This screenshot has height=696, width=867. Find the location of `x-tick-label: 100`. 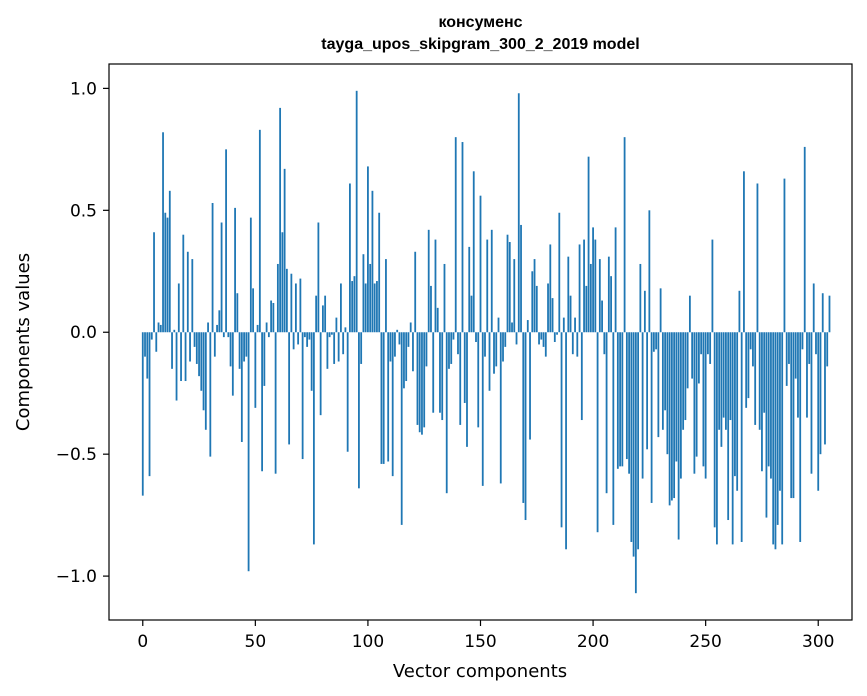

x-tick-label: 100 is located at coordinates (368, 642).